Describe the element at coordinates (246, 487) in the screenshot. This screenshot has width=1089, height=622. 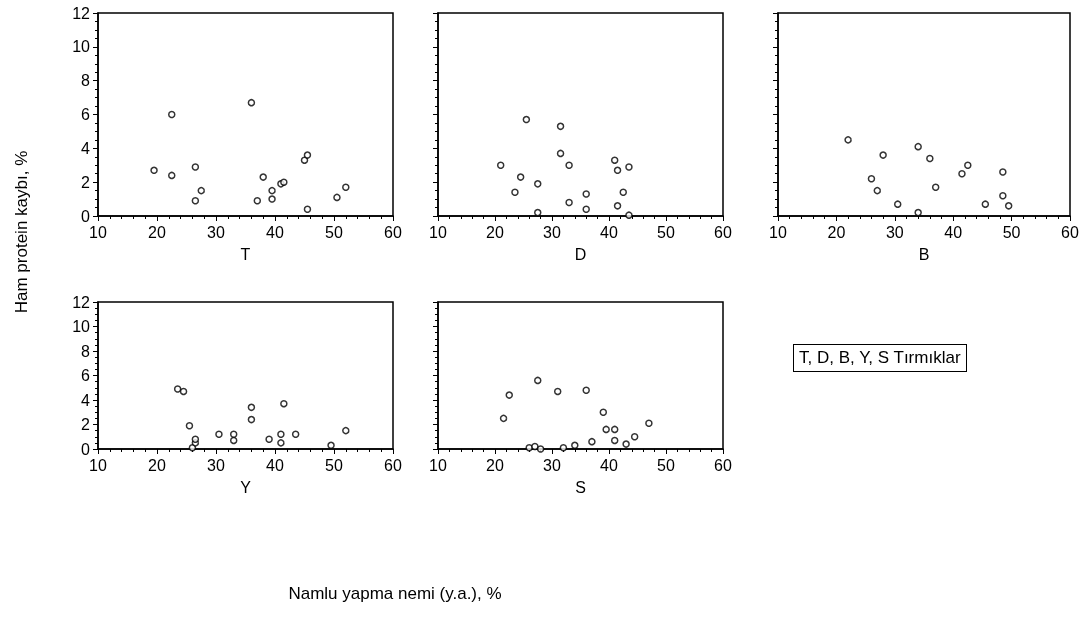
I see `x-axis-title: Y` at that location.